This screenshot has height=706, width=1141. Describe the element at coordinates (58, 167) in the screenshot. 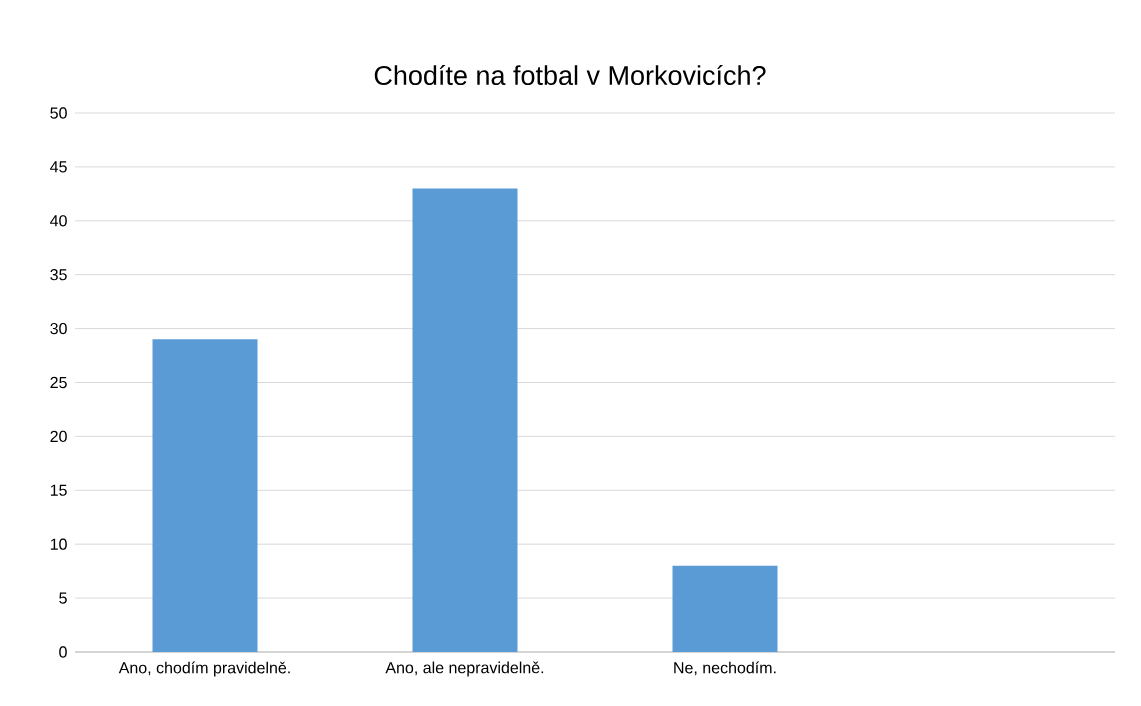

I see `y-tick-label: 45` at that location.